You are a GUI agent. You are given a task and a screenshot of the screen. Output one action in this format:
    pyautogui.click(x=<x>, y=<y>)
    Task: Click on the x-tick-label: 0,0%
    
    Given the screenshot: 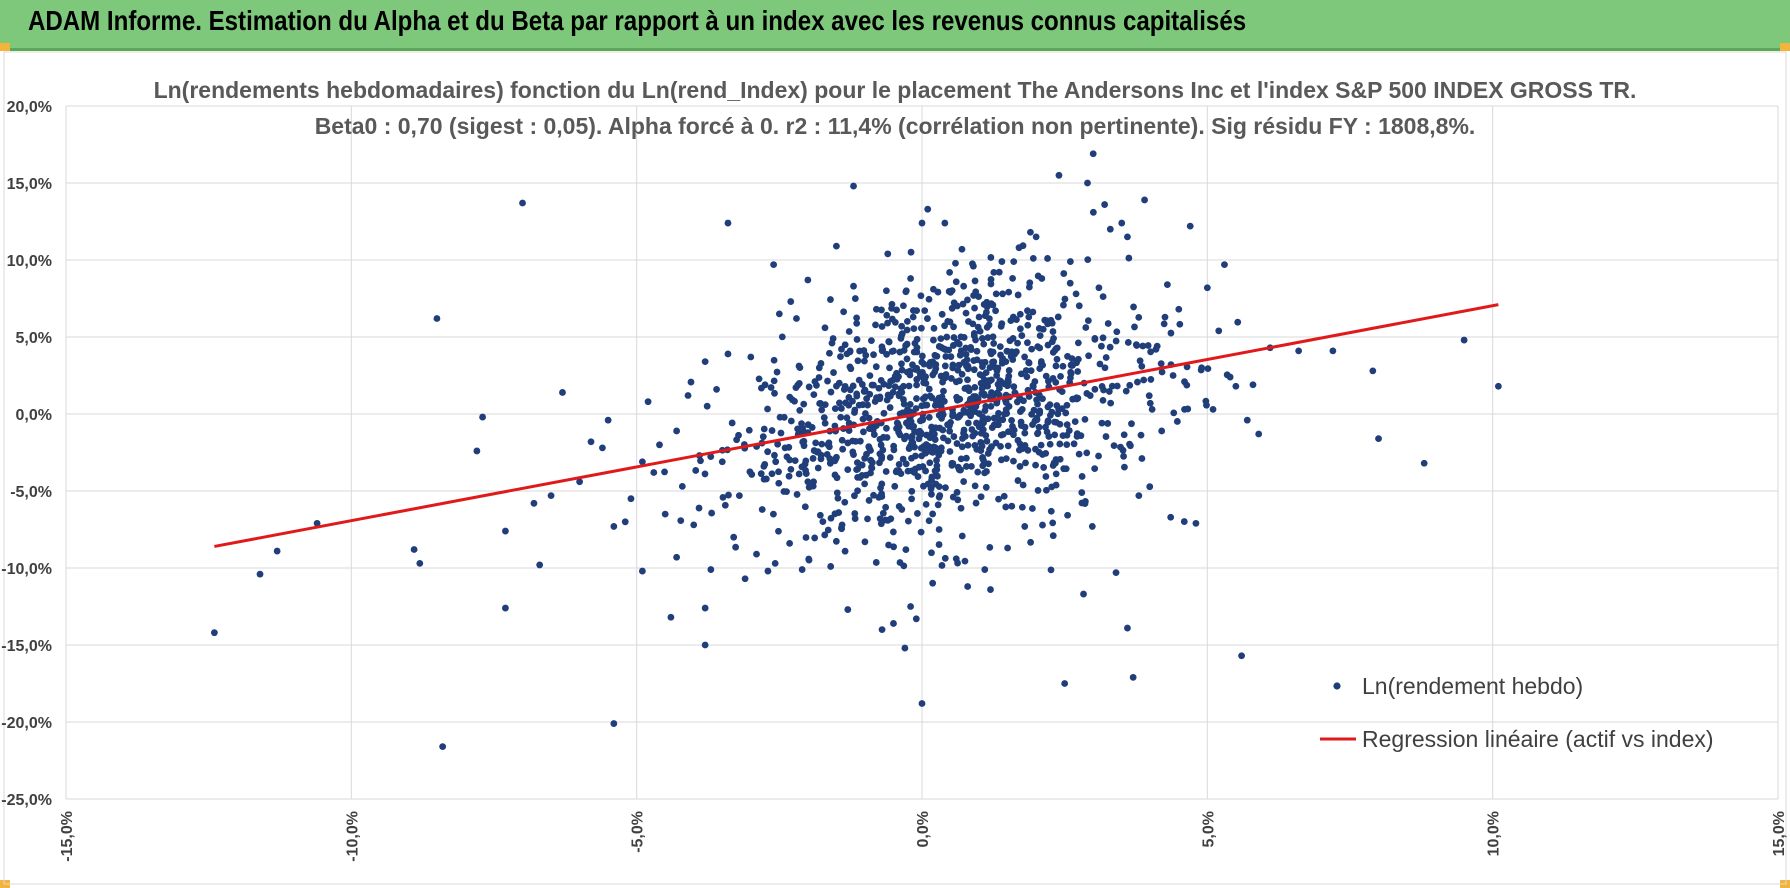 What is the action you would take?
    pyautogui.click(x=923, y=829)
    